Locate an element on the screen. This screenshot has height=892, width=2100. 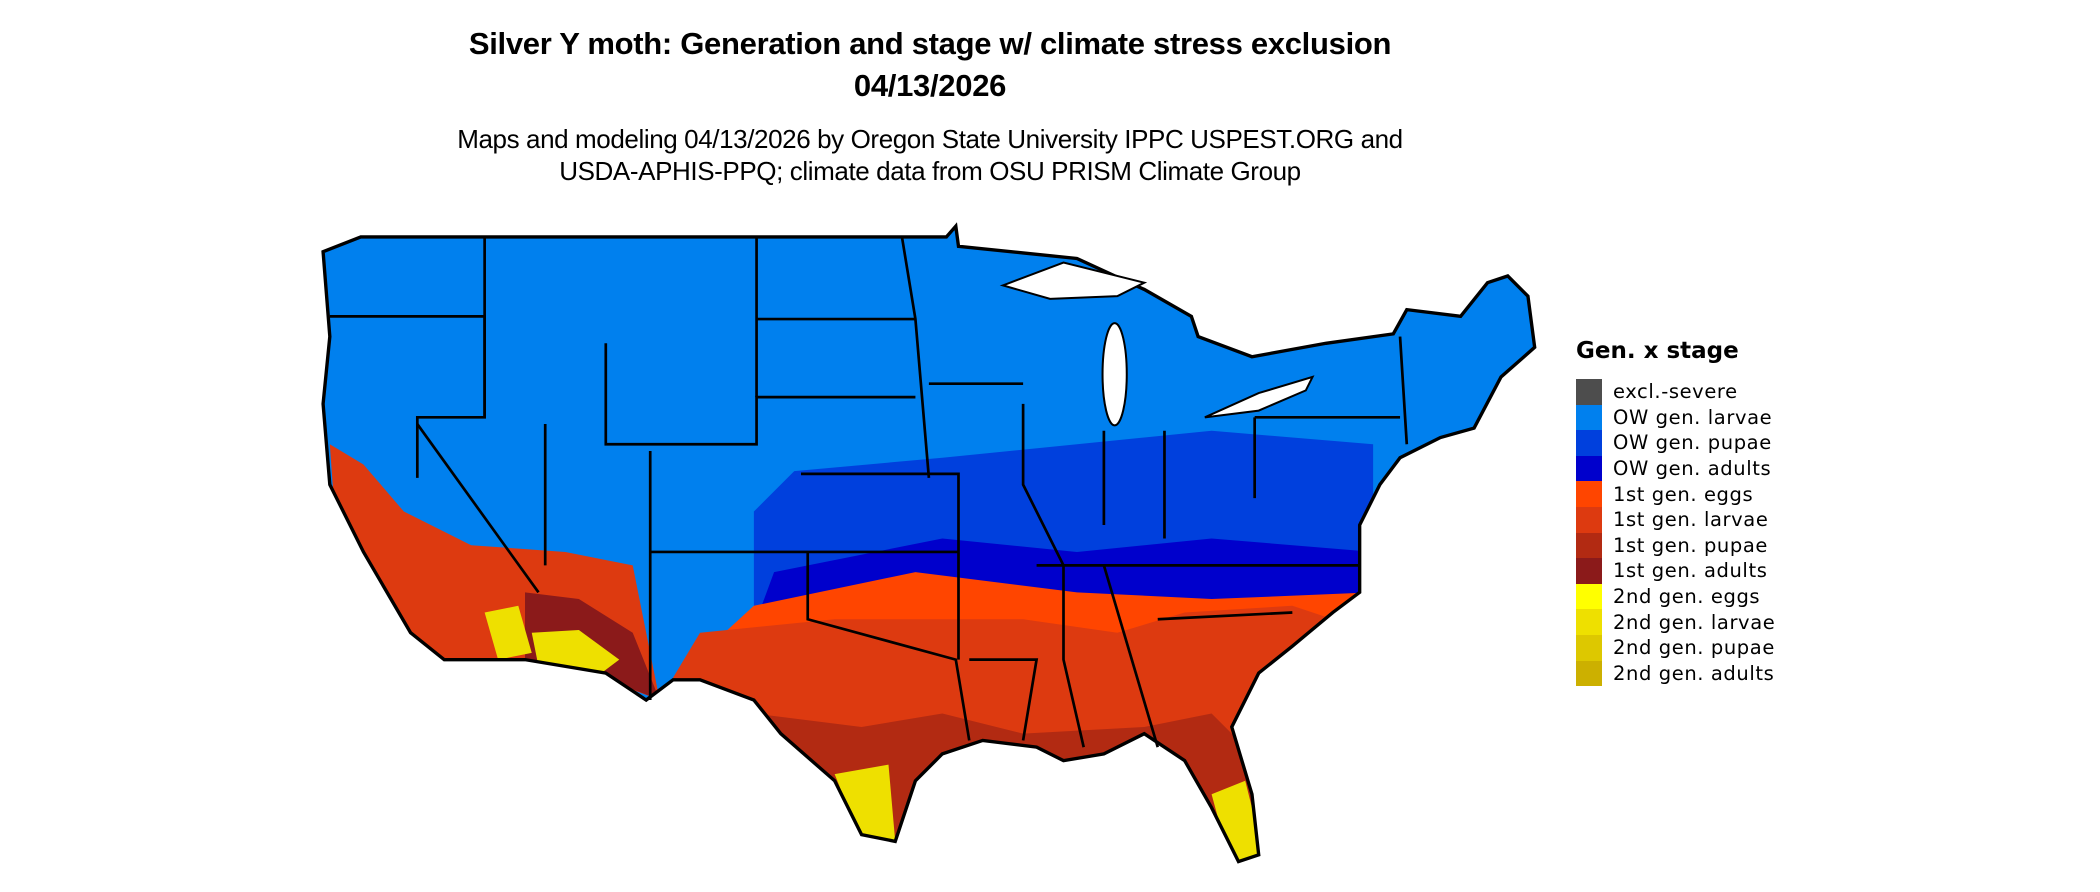
legend-item: 2nd gen. pupae is located at coordinates (1675, 647).